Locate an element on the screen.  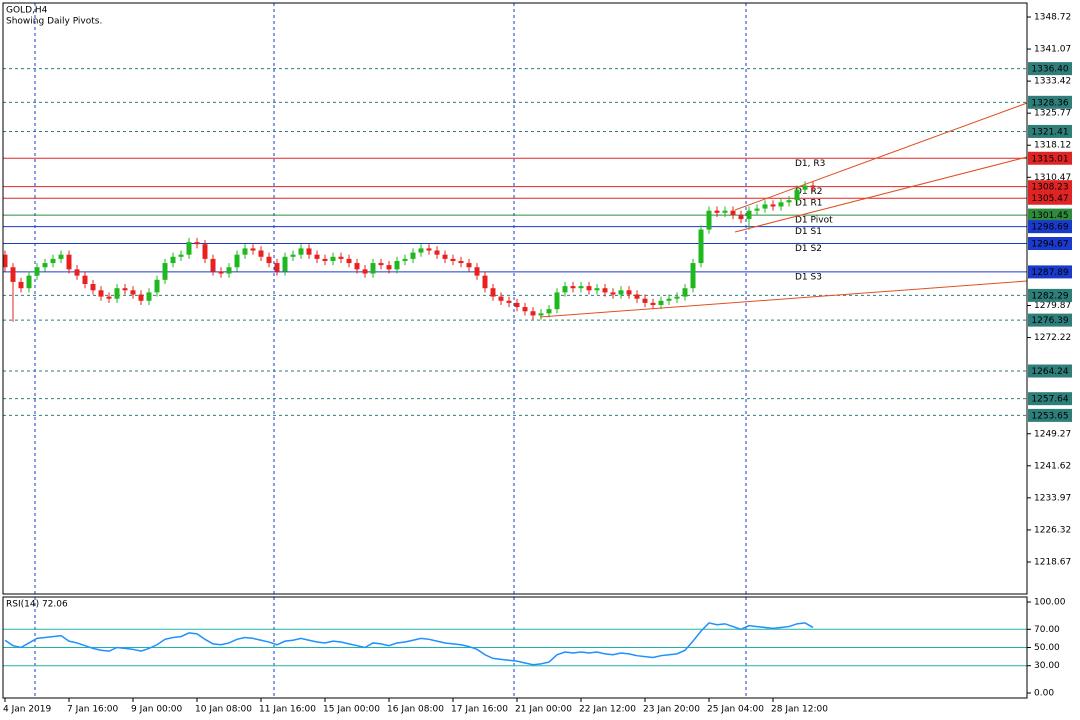
pivot-label: D1 R2 is located at coordinates (809, 192).